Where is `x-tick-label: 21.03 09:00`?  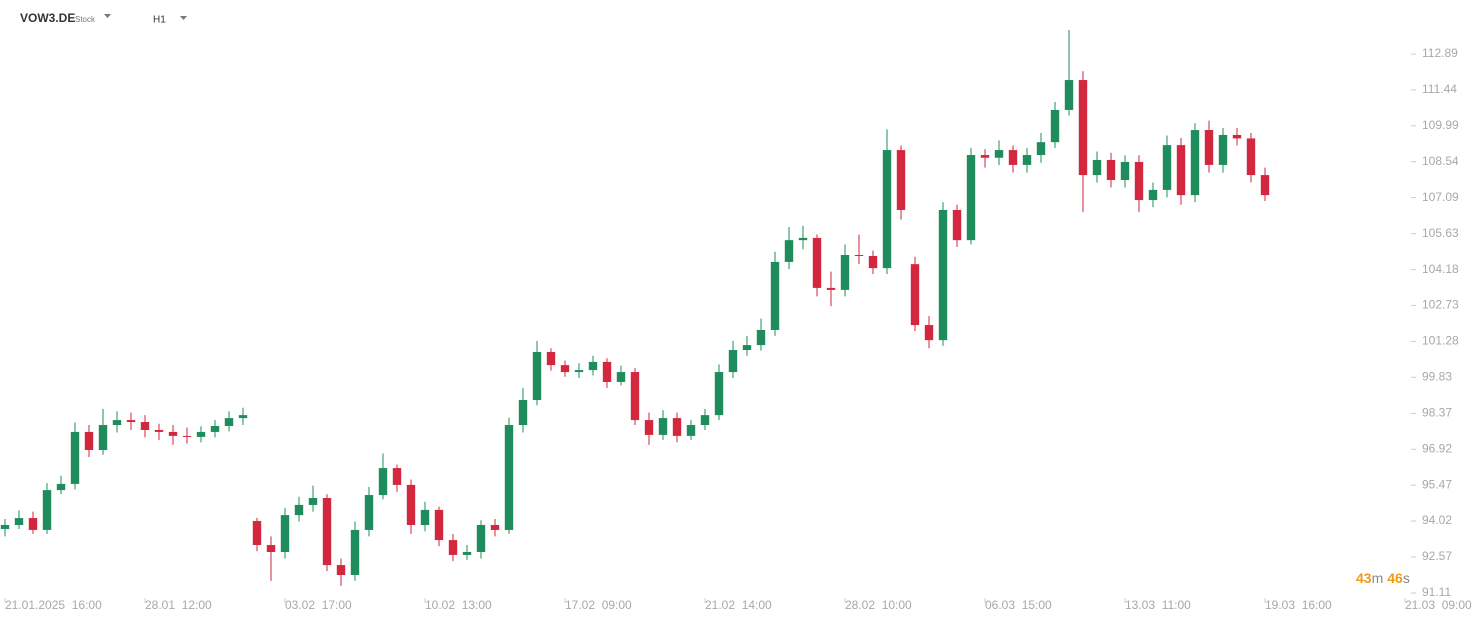 x-tick-label: 21.03 09:00 is located at coordinates (1438, 605).